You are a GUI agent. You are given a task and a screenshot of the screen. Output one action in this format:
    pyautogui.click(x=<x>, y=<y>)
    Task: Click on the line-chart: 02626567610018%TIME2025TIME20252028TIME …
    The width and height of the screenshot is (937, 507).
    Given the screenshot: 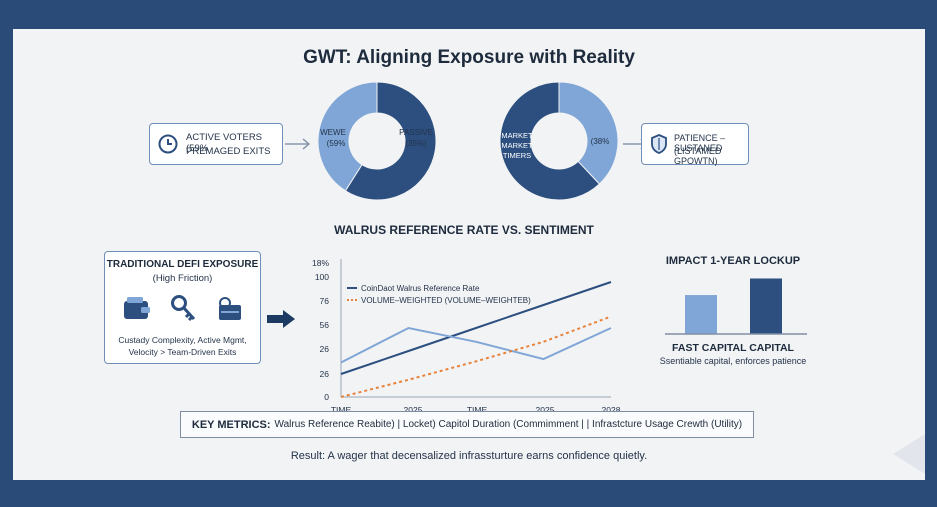 What is the action you would take?
    pyautogui.click(x=466, y=339)
    